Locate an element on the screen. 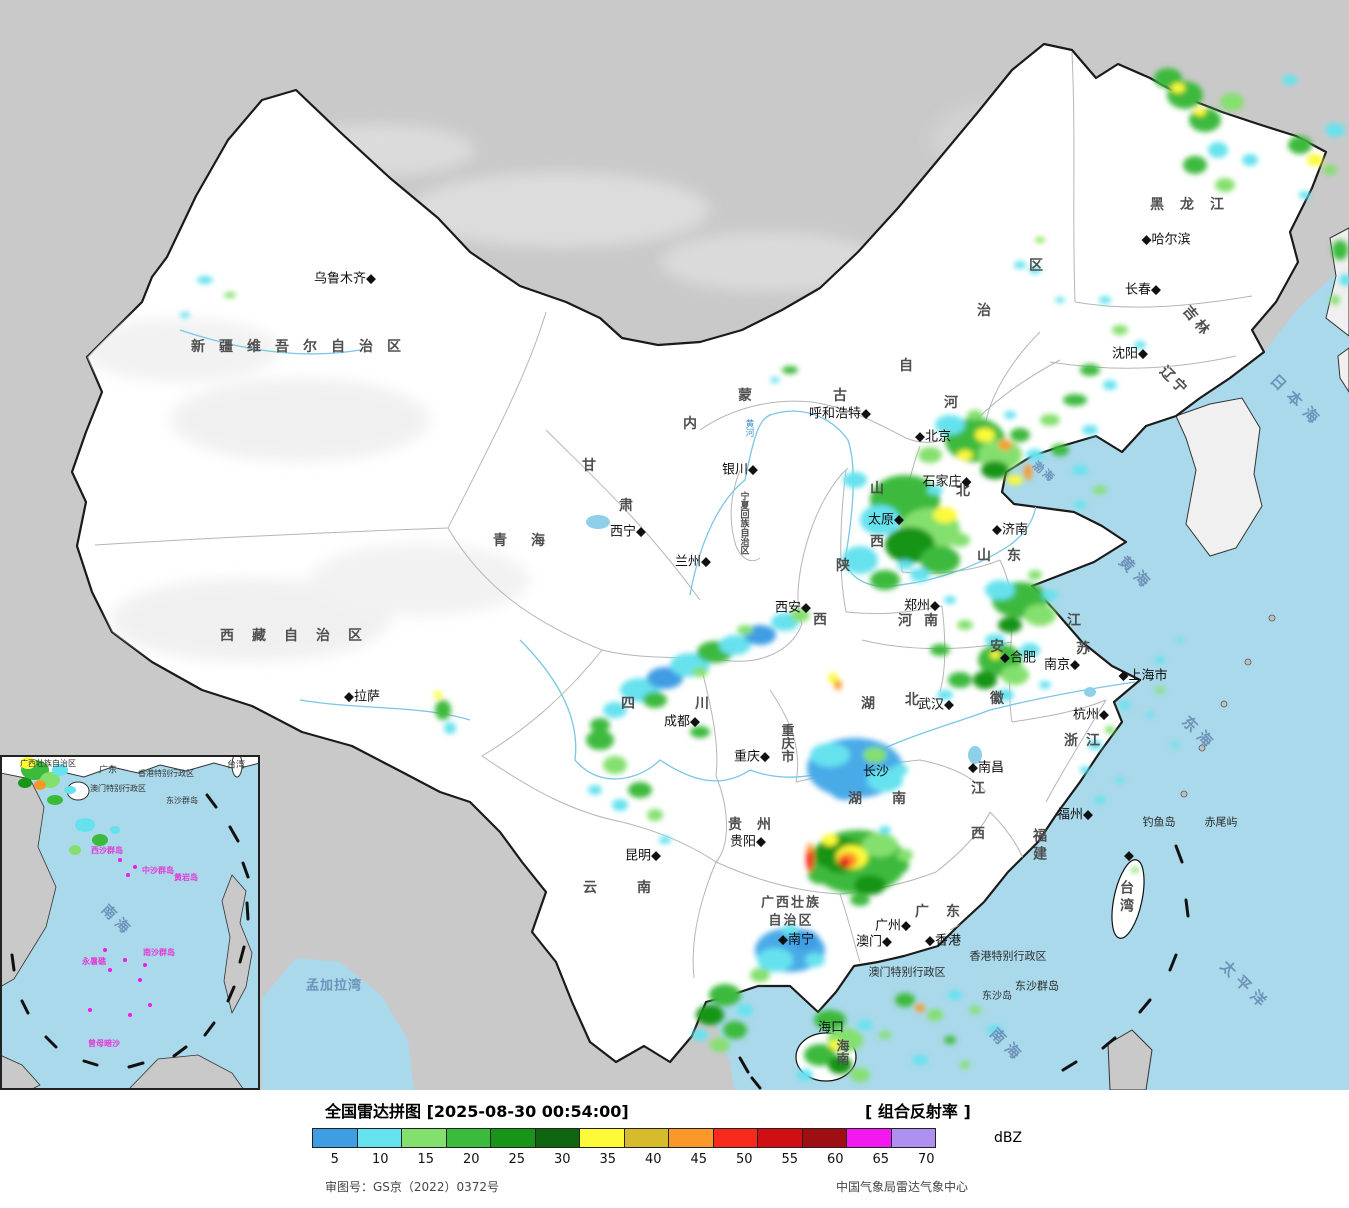 This screenshot has height=1208, width=1349. scale-tick: 5 is located at coordinates (334, 1159).